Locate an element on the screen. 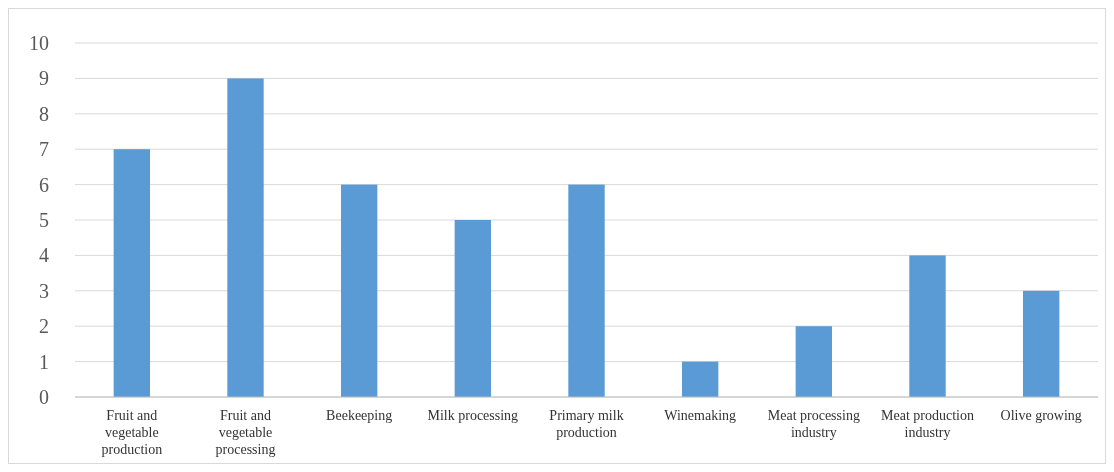  y-tick-label: 4 is located at coordinates (44, 255).